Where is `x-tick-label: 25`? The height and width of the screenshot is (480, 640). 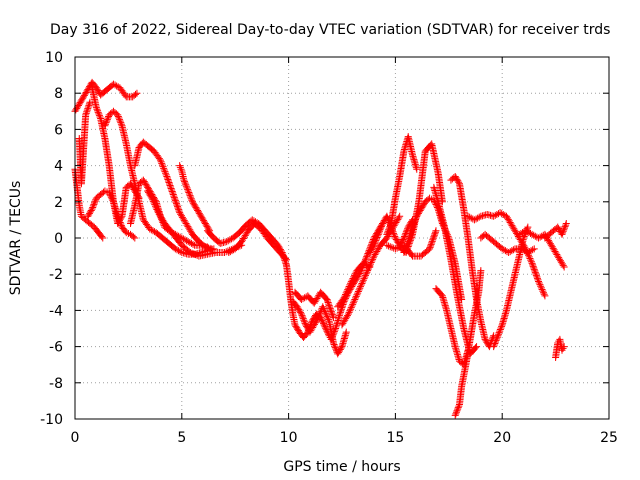
x-tick-label: 25 is located at coordinates (609, 438).